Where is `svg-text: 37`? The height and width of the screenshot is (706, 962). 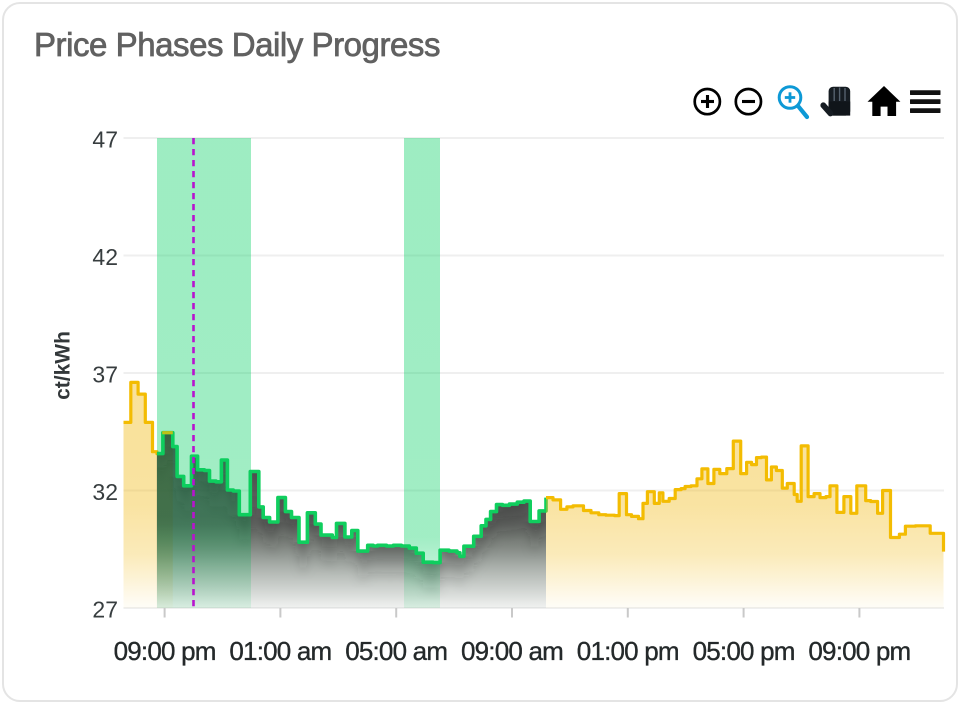
svg-text: 37 is located at coordinates (105, 375).